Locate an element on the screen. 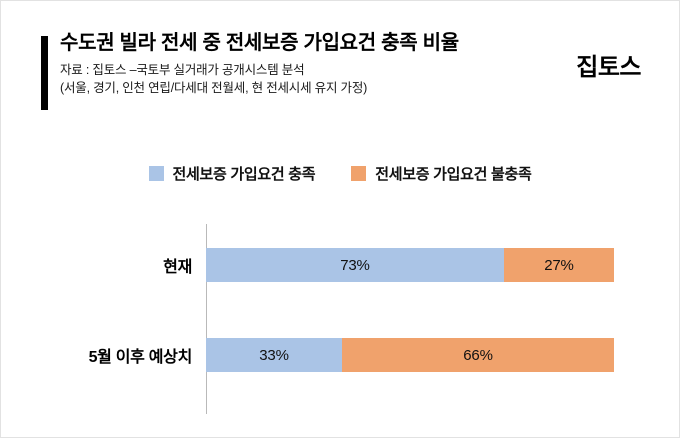 The height and width of the screenshot is (438, 680). legend-swatch-orange-icon is located at coordinates (359, 173).